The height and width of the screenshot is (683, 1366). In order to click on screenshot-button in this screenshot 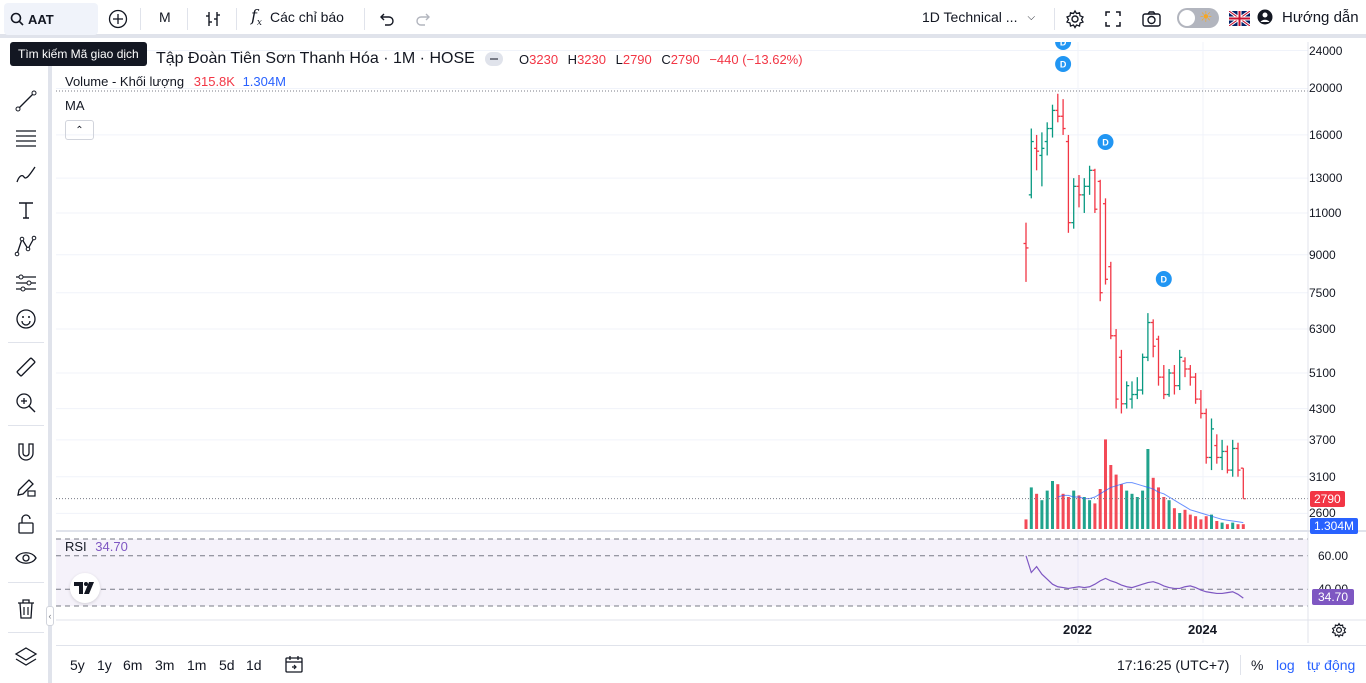, I will do `click(1151, 21)`.